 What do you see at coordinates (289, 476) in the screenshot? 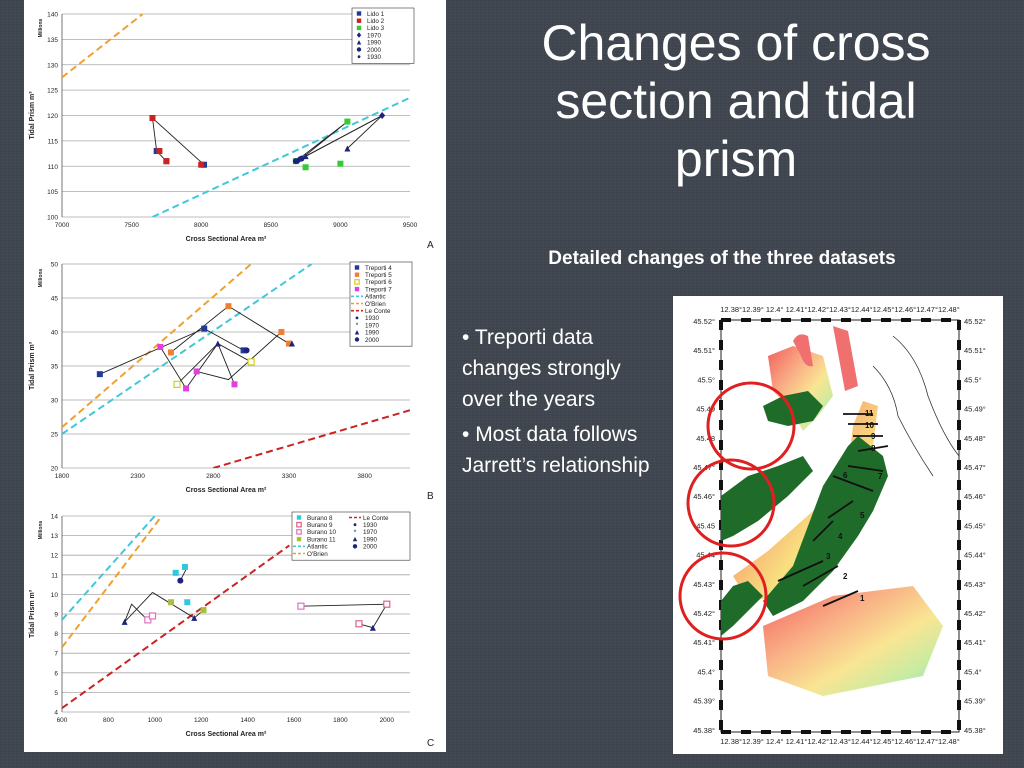
I see `x-tick-label: 3300` at bounding box center [289, 476].